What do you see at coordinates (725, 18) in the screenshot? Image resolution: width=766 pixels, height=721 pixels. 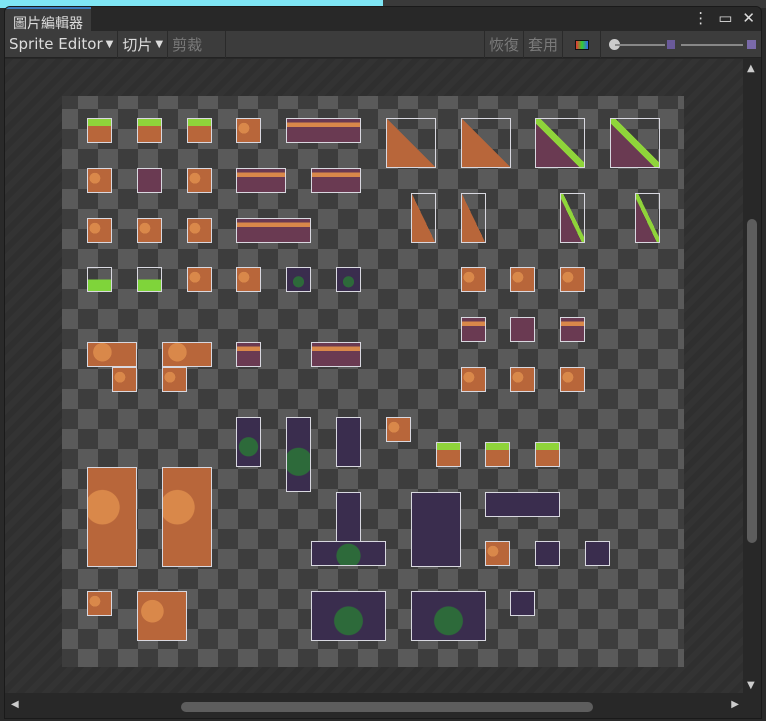 I see `maximize-icon: ▭` at bounding box center [725, 18].